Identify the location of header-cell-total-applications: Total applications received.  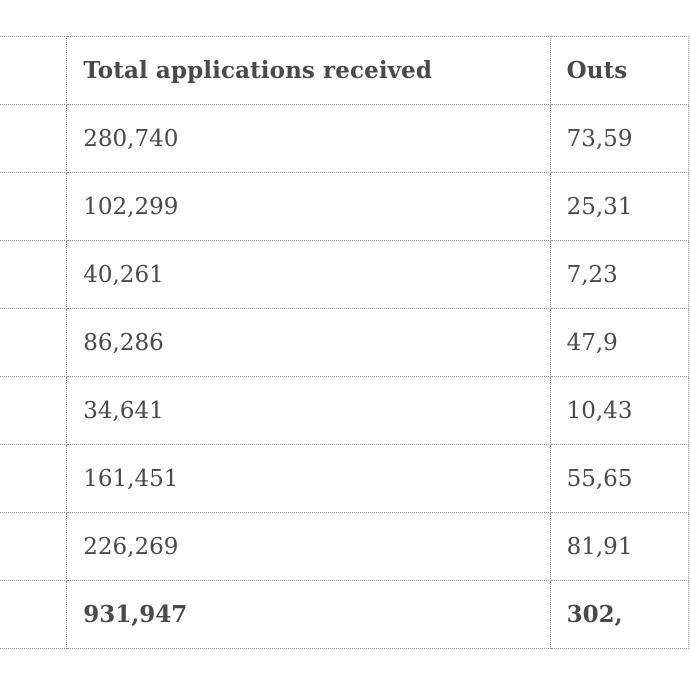
(308, 70).